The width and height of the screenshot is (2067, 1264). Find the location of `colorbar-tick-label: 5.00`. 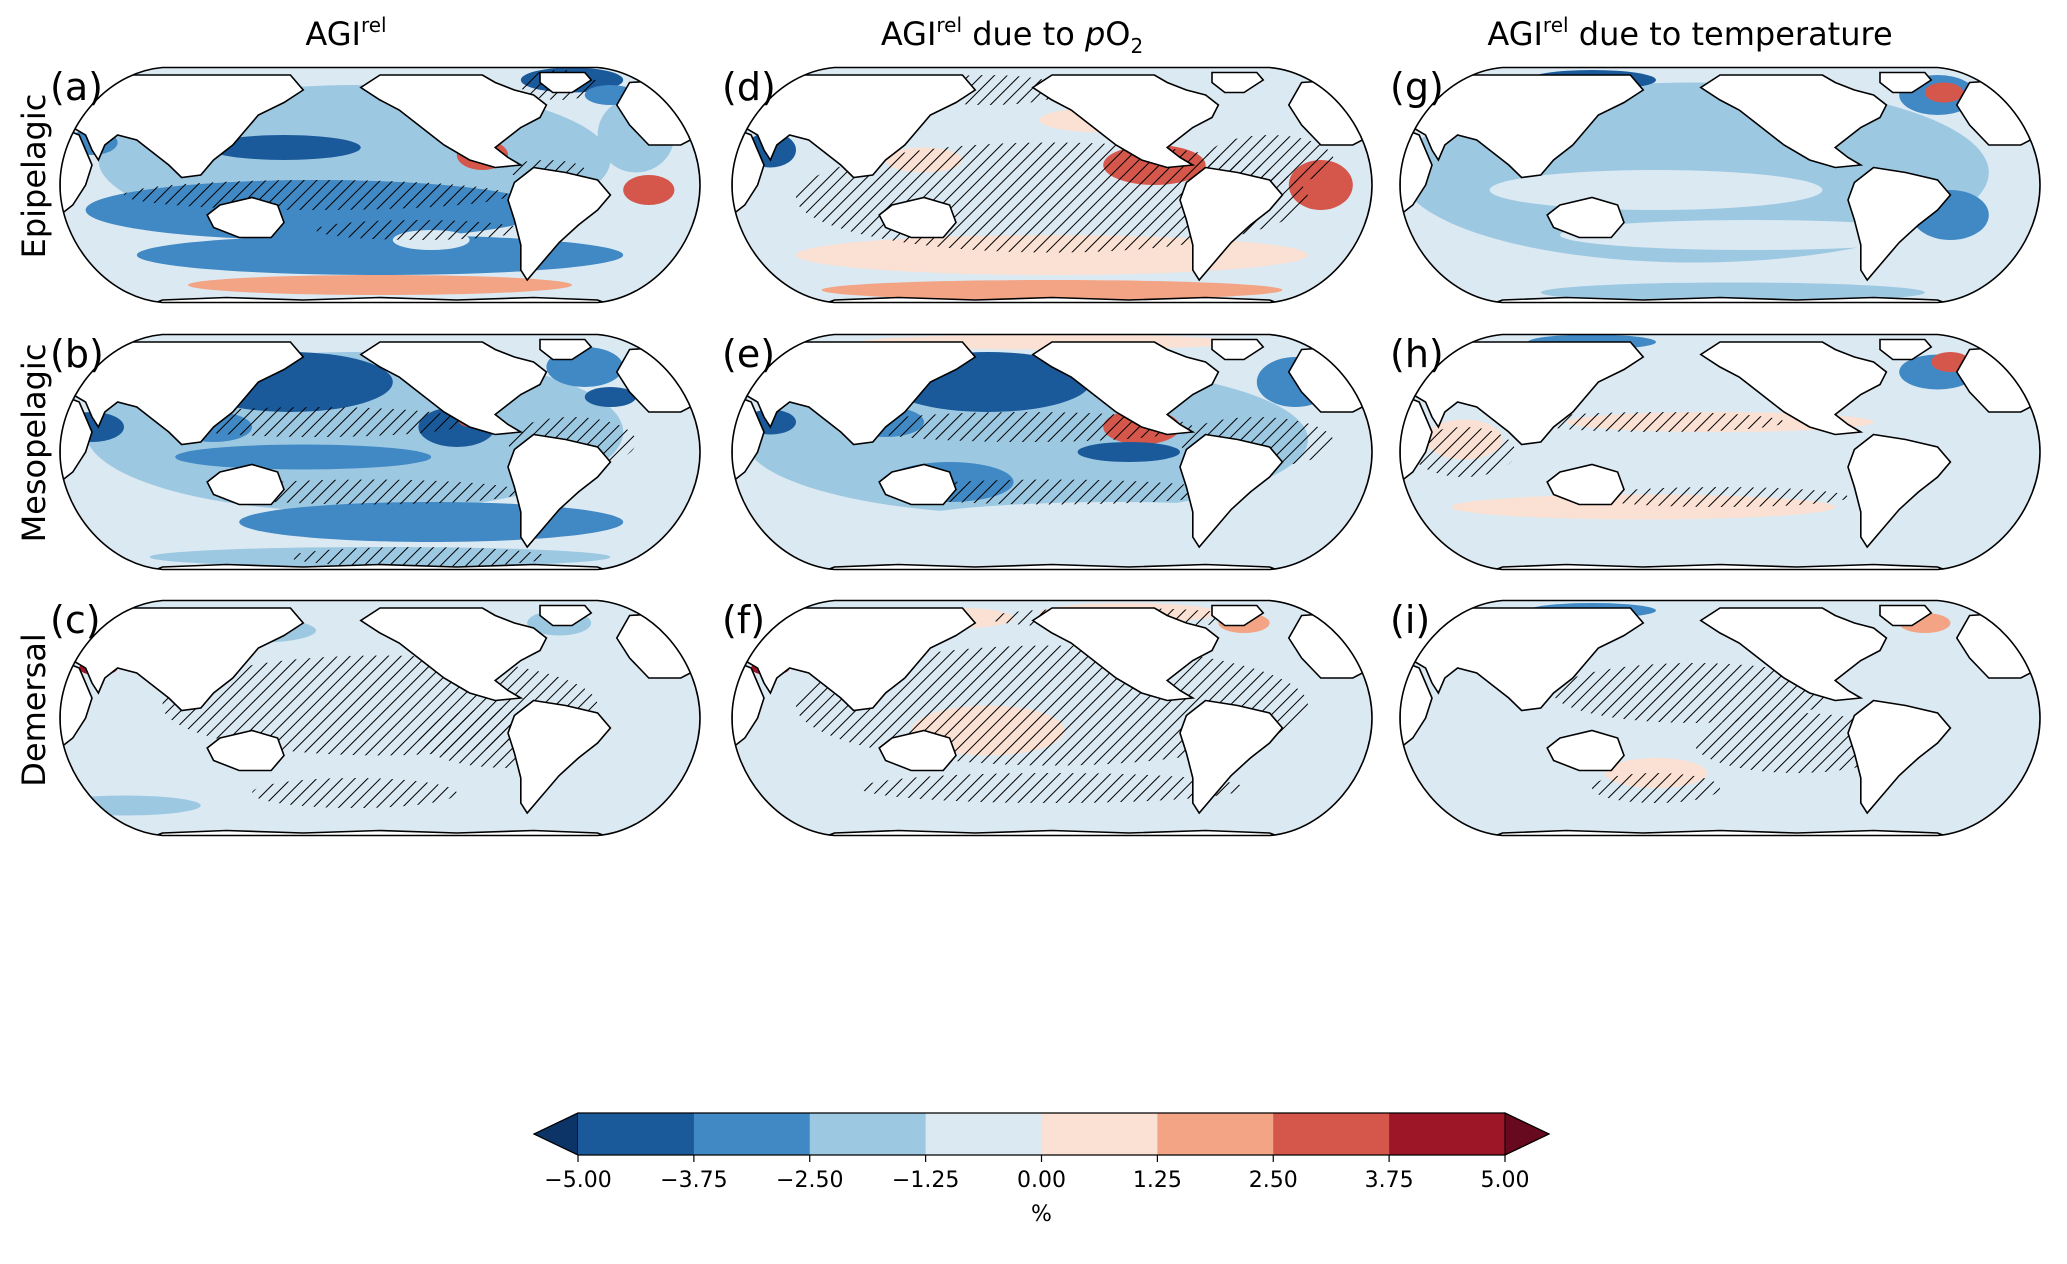

colorbar-tick-label: 5.00 is located at coordinates (1505, 1180).